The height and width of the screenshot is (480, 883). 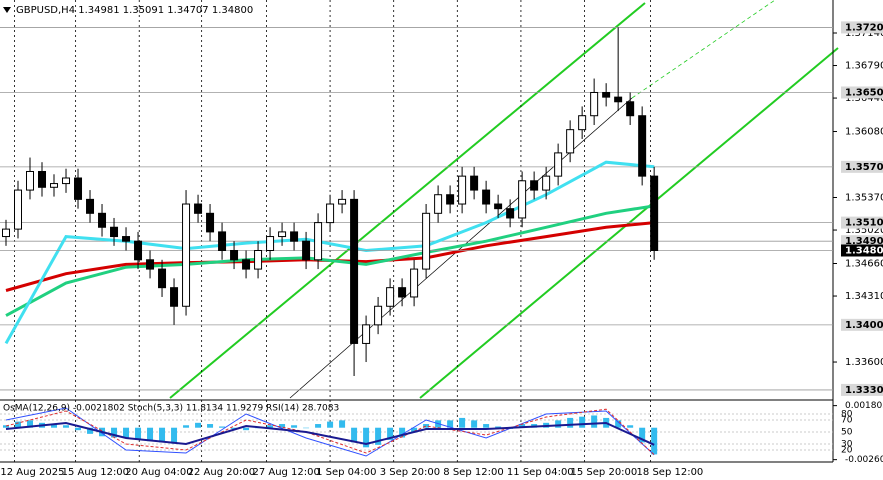 What do you see at coordinates (847, 445) in the screenshot?
I see `osc-tick-label: 30` at bounding box center [847, 445].